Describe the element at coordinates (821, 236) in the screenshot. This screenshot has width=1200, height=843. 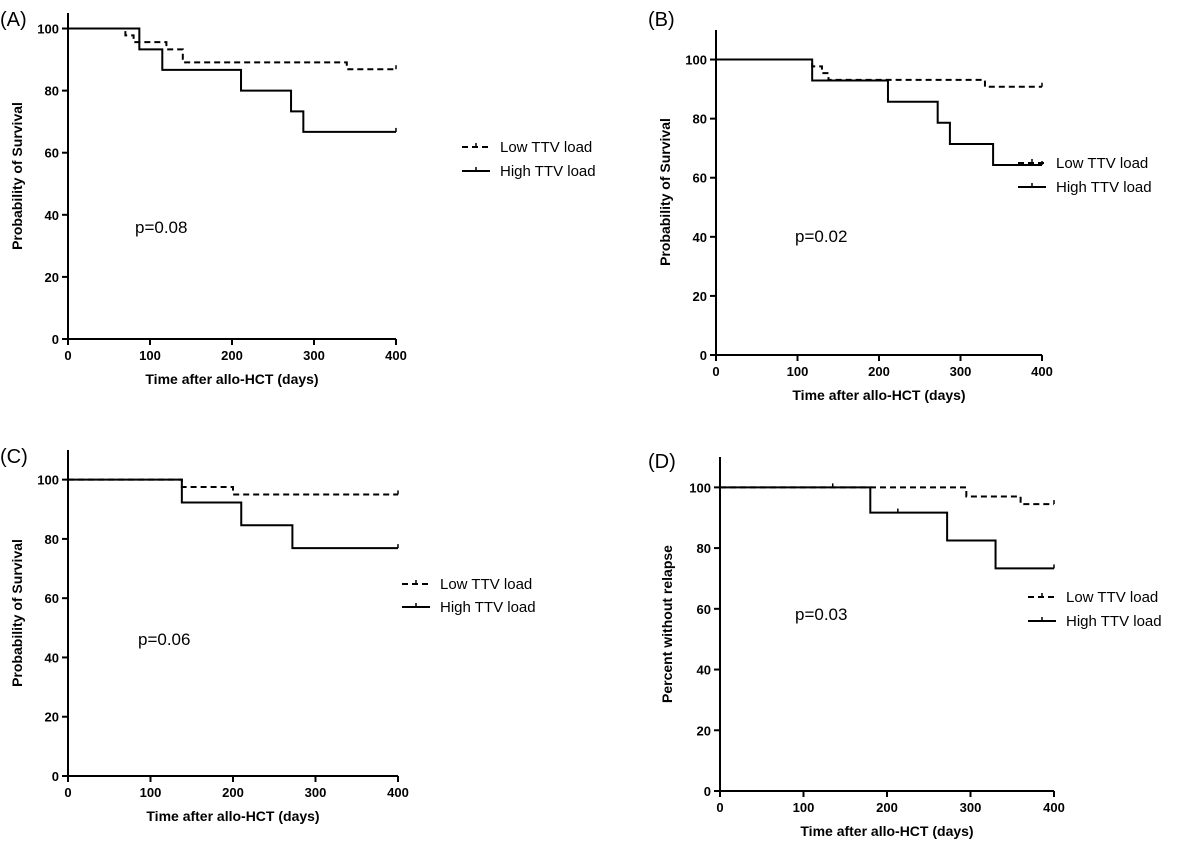
I see `p-value-annotation: p=0.02` at that location.